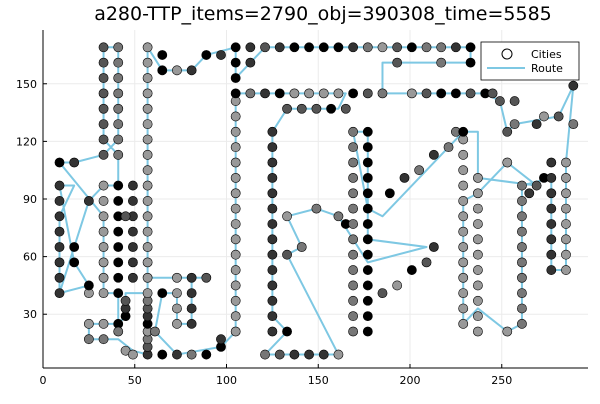 The image size is (600, 404). What do you see at coordinates (530, 61) in the screenshot?
I see `legend: Cities Route` at bounding box center [530, 61].